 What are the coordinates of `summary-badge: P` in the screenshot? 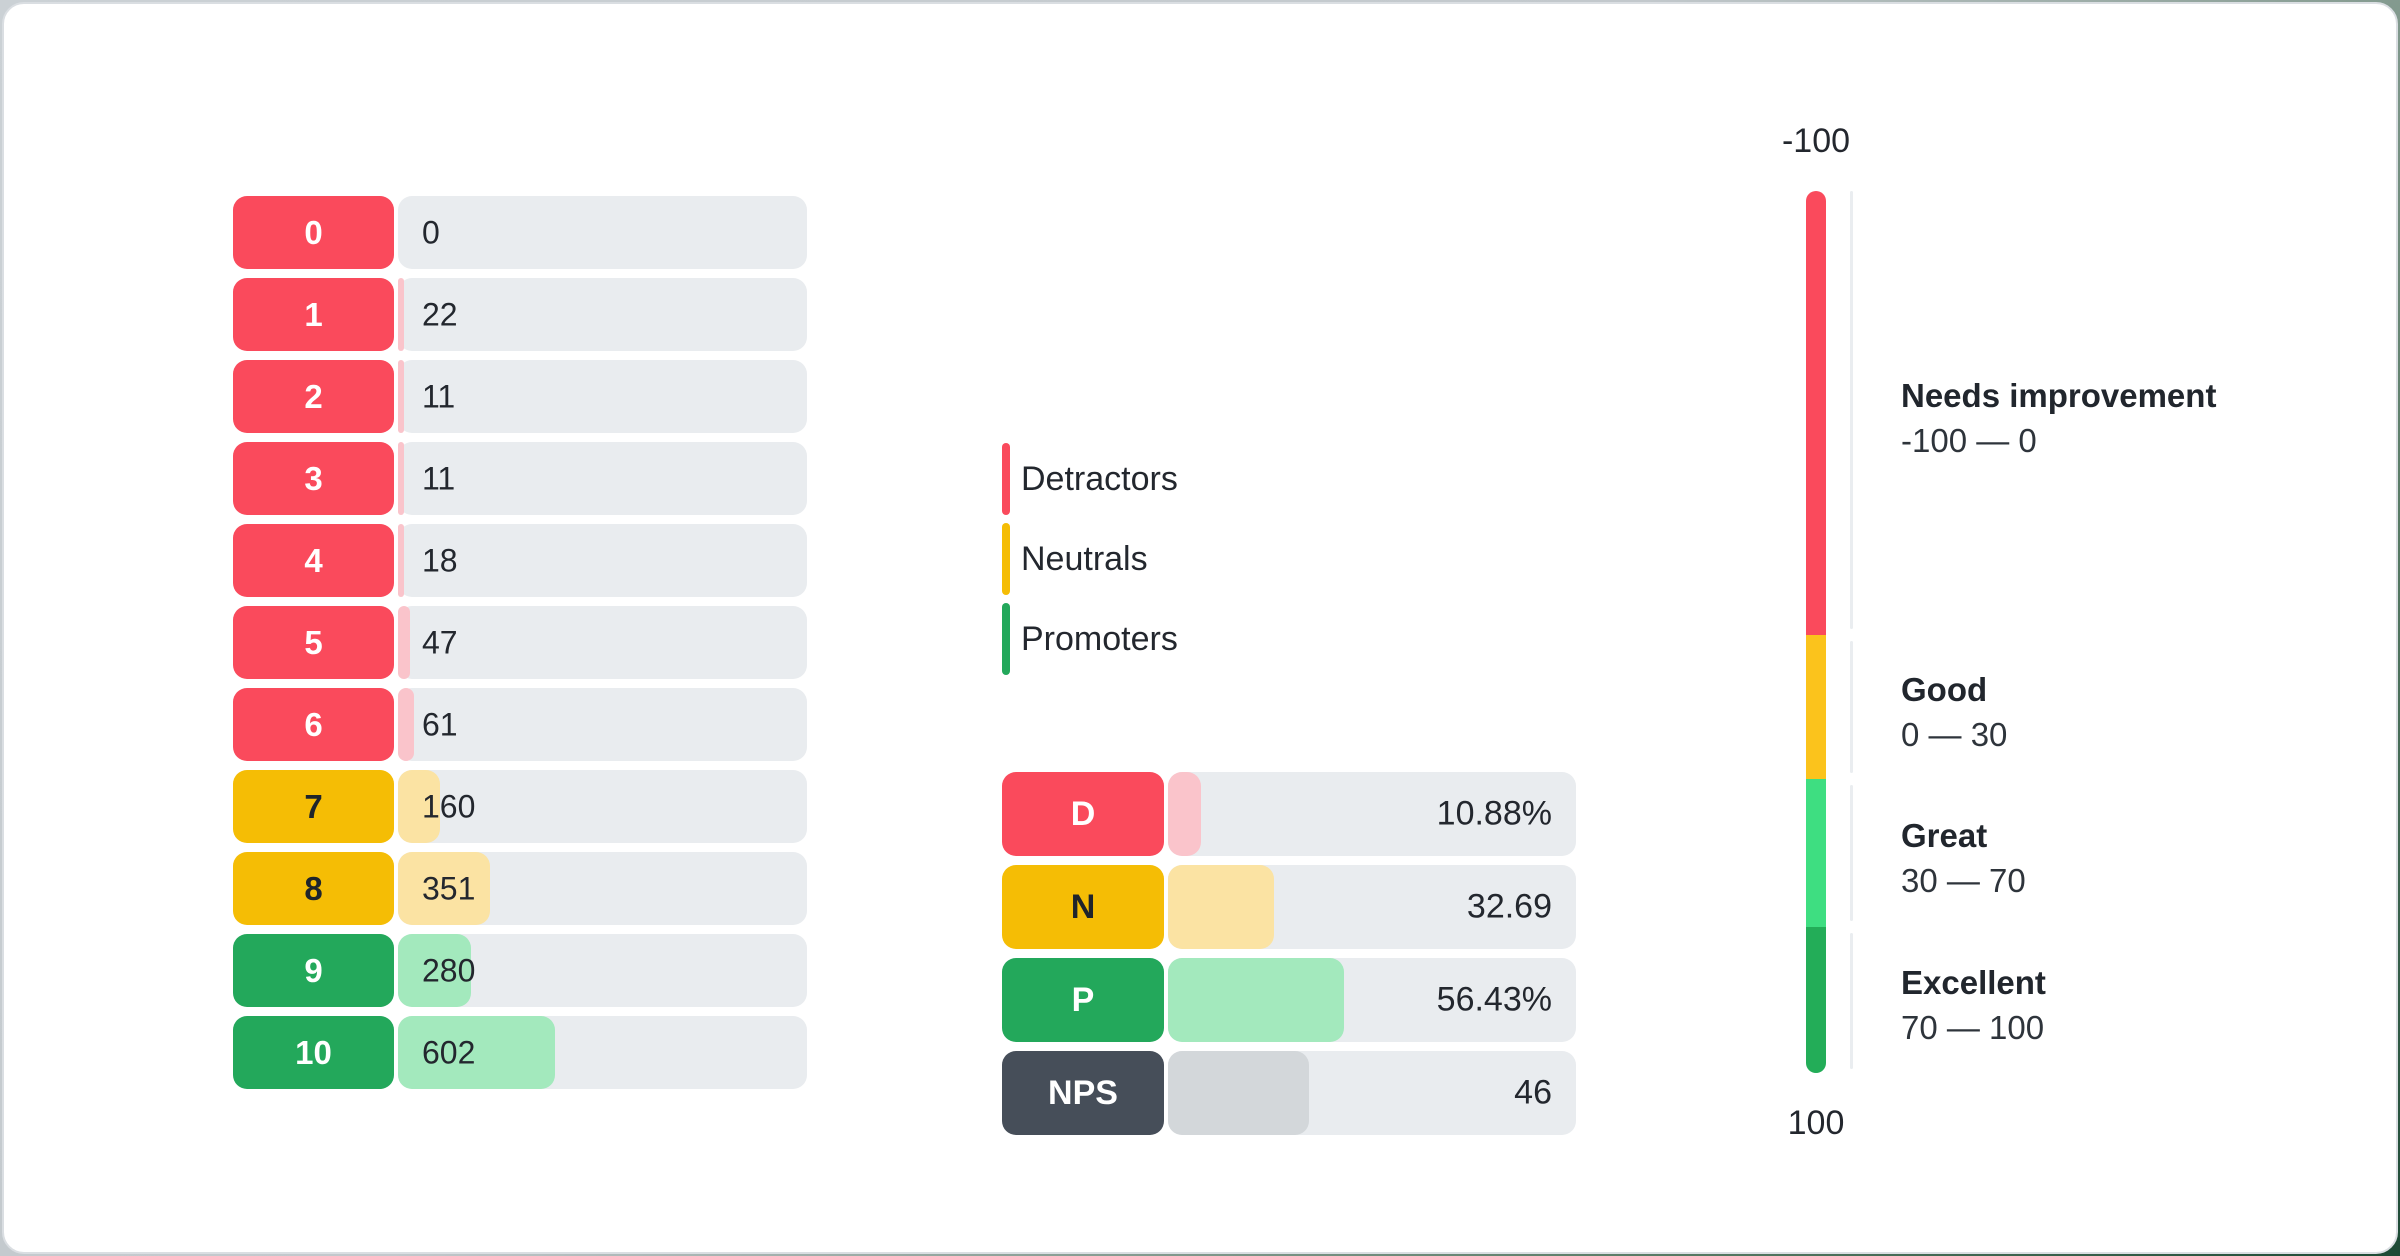 It's located at (1083, 1000).